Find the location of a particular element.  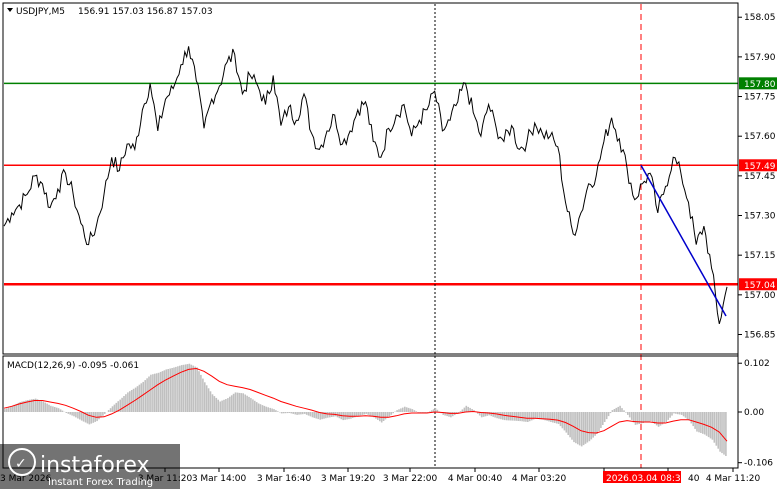

macd-tick-label: -0.106 is located at coordinates (758, 464).